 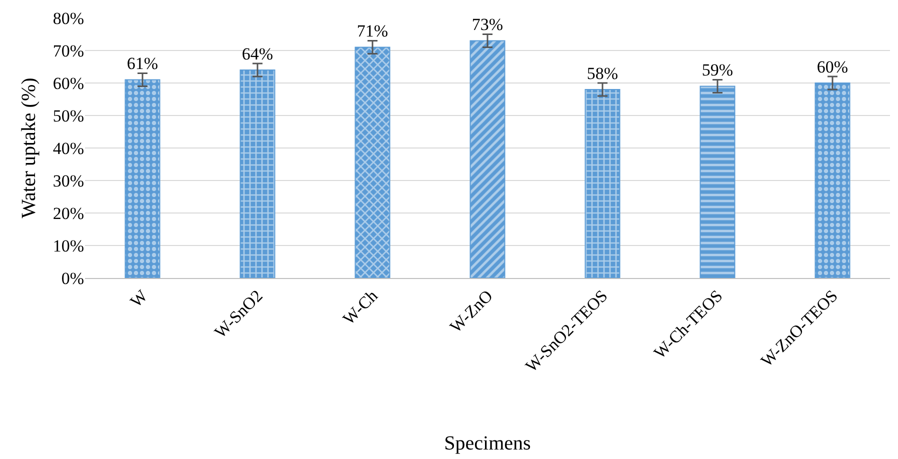 I want to click on data-label: 60%, so click(x=832, y=66).